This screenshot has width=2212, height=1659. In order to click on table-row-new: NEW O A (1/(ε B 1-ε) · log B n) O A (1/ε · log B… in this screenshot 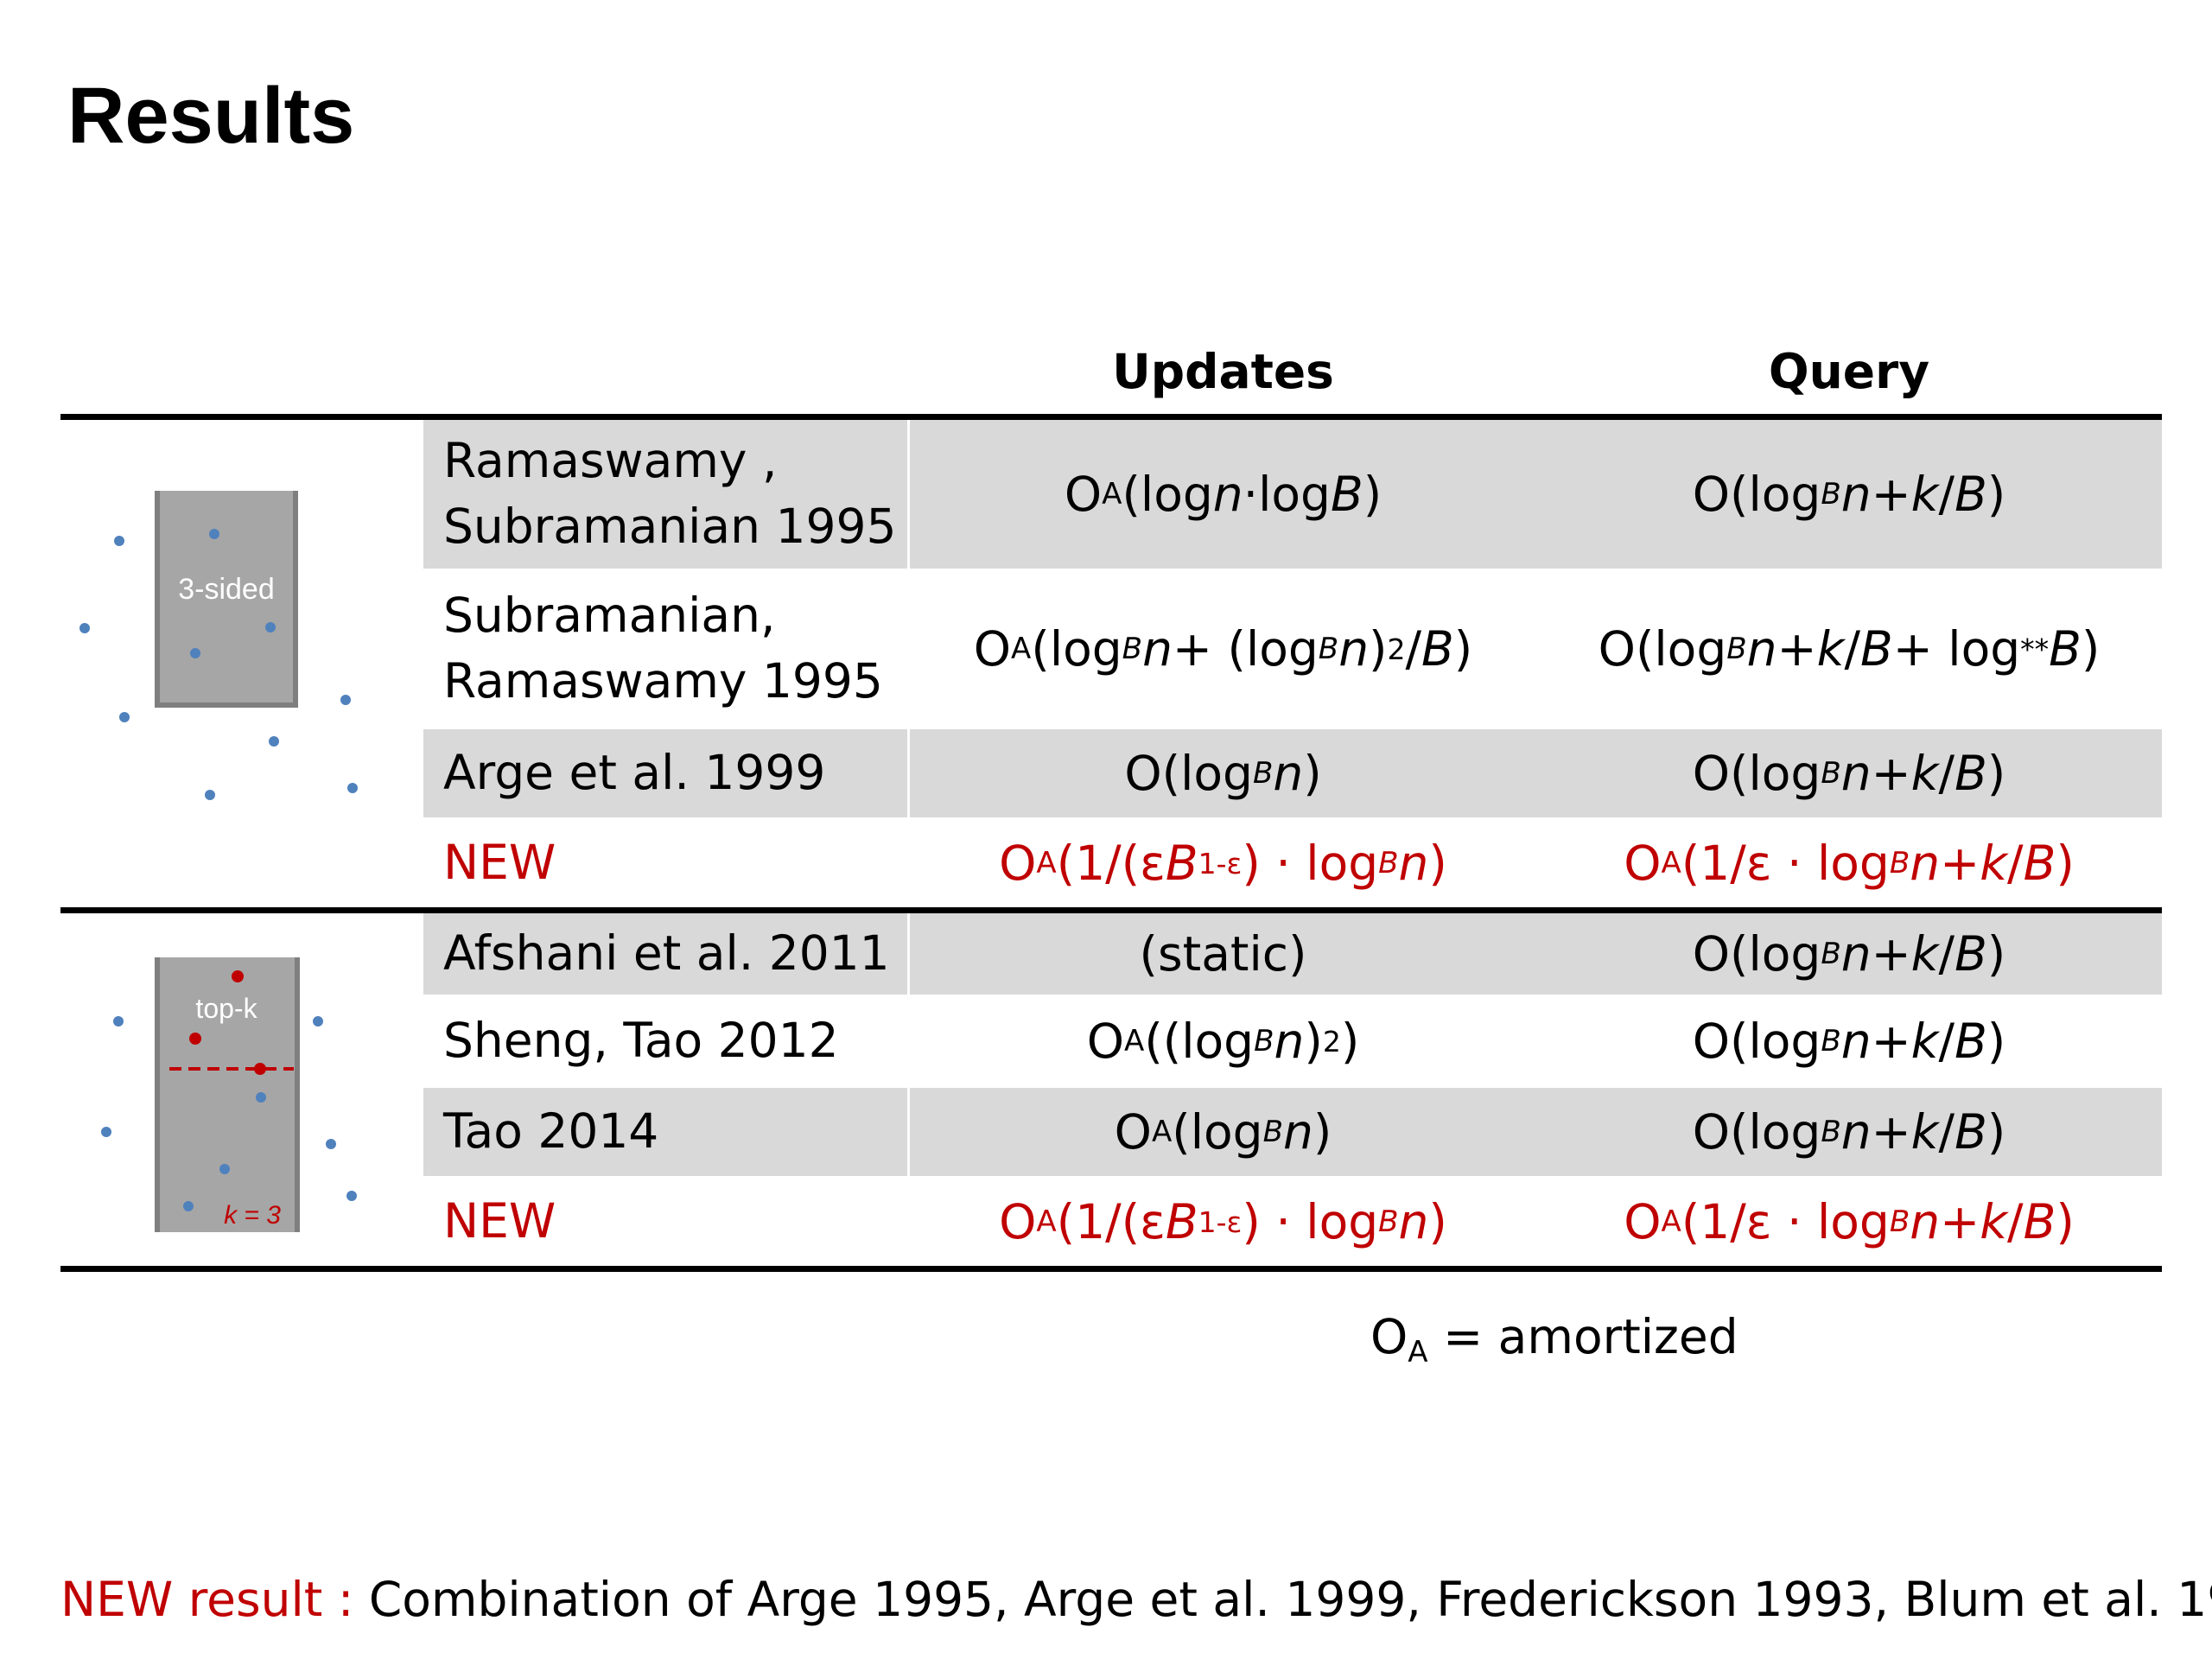, I will do `click(1292, 1222)`.